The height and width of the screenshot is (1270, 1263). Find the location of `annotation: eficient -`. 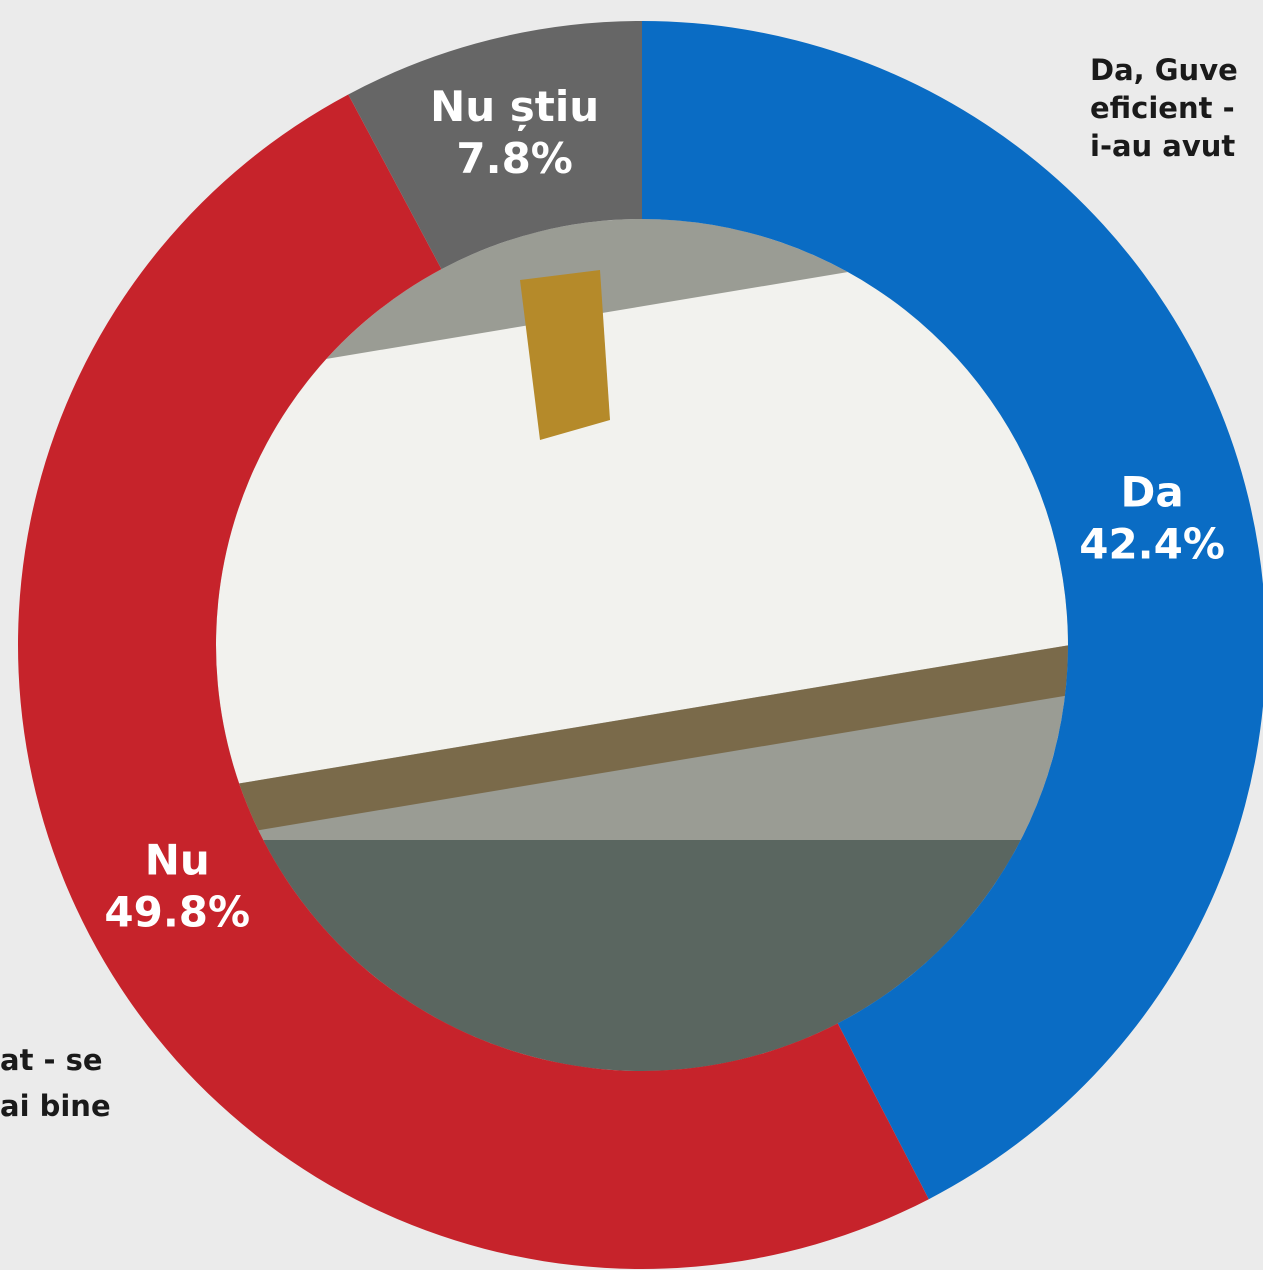

annotation: eficient - is located at coordinates (1162, 108).